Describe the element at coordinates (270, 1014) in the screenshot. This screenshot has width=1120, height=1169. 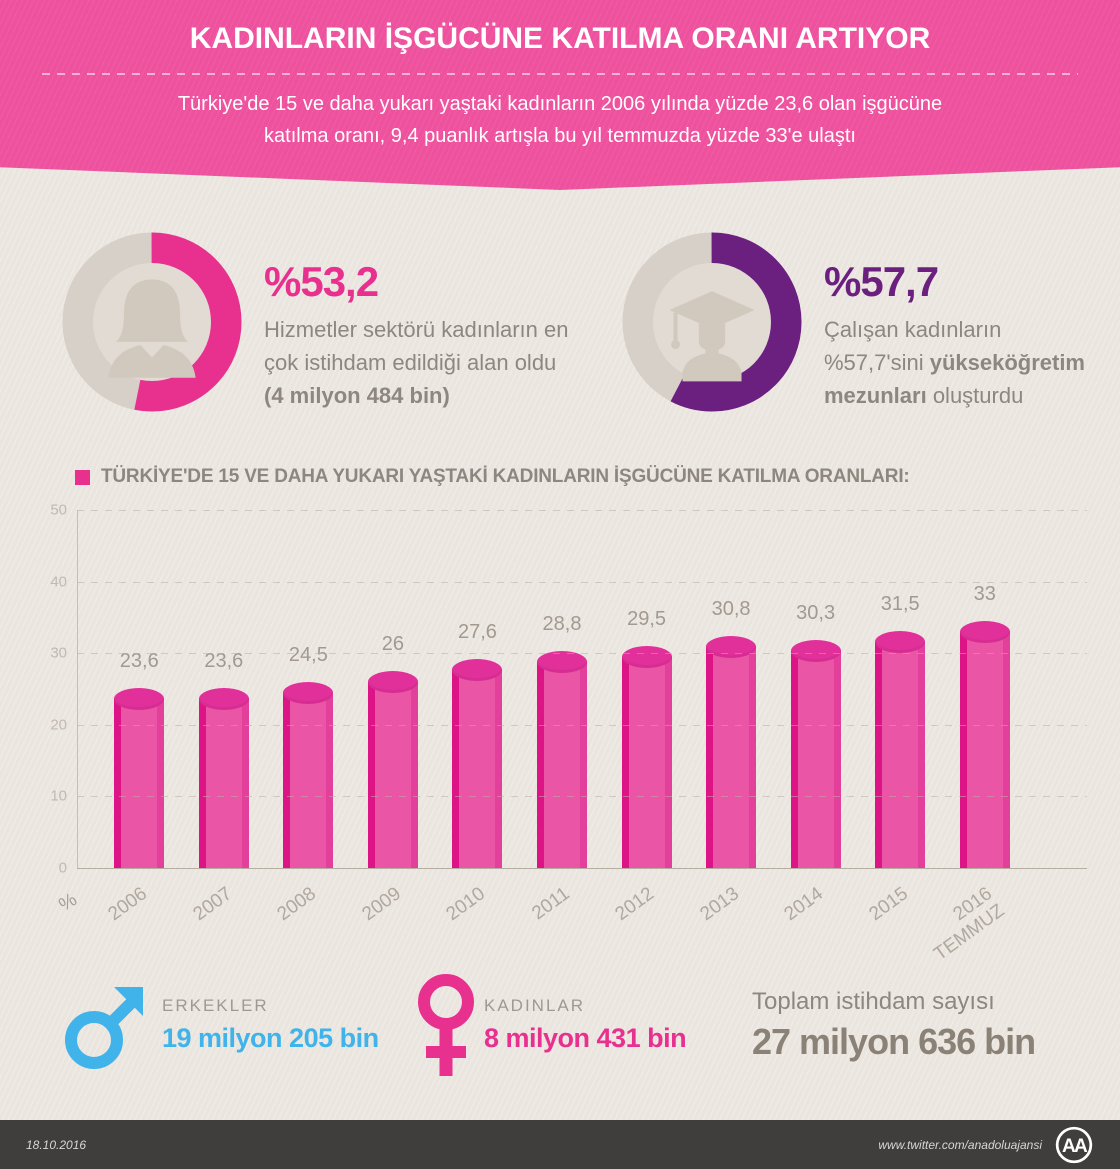
I see `stat-men-texts: ERKEKLER 19 milyon 205 bin` at that location.